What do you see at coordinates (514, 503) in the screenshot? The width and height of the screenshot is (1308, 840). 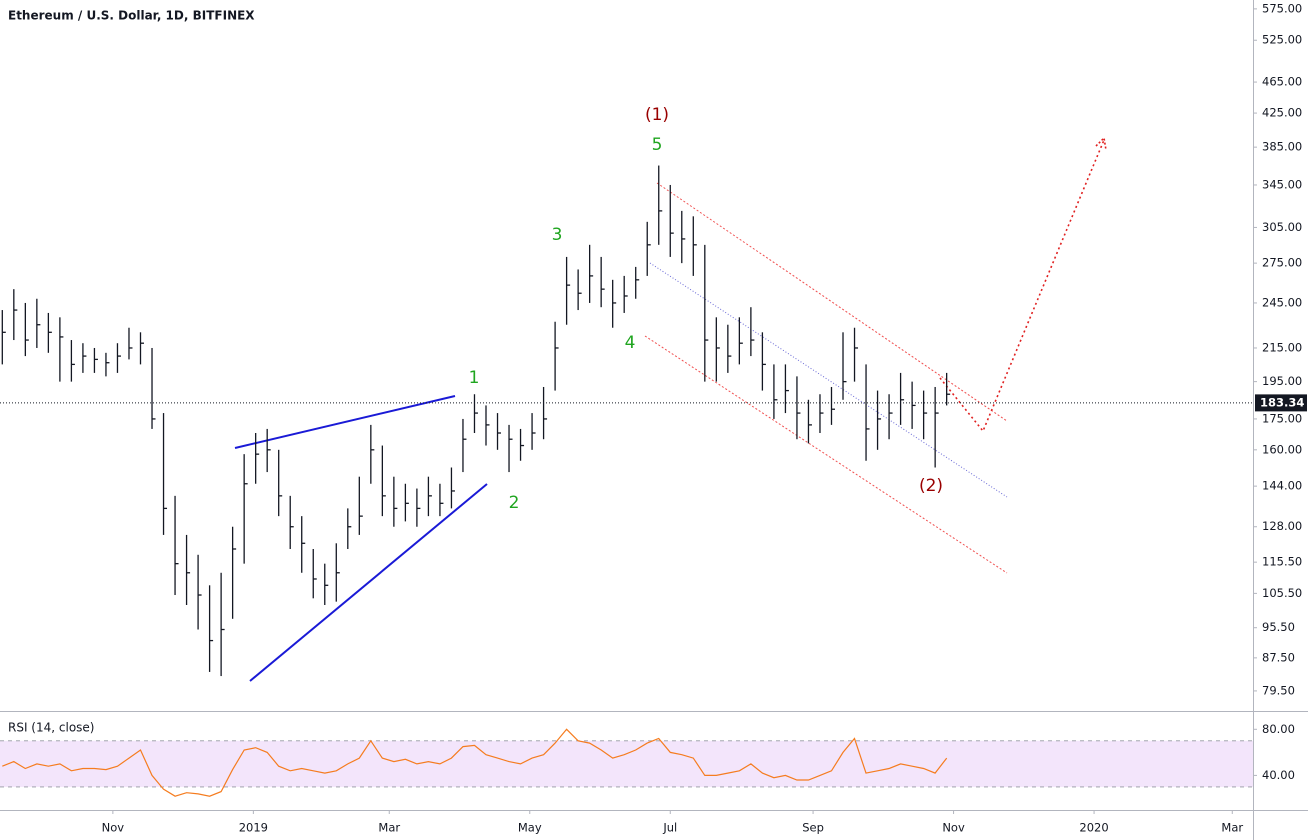 I see `wave-label: 2` at bounding box center [514, 503].